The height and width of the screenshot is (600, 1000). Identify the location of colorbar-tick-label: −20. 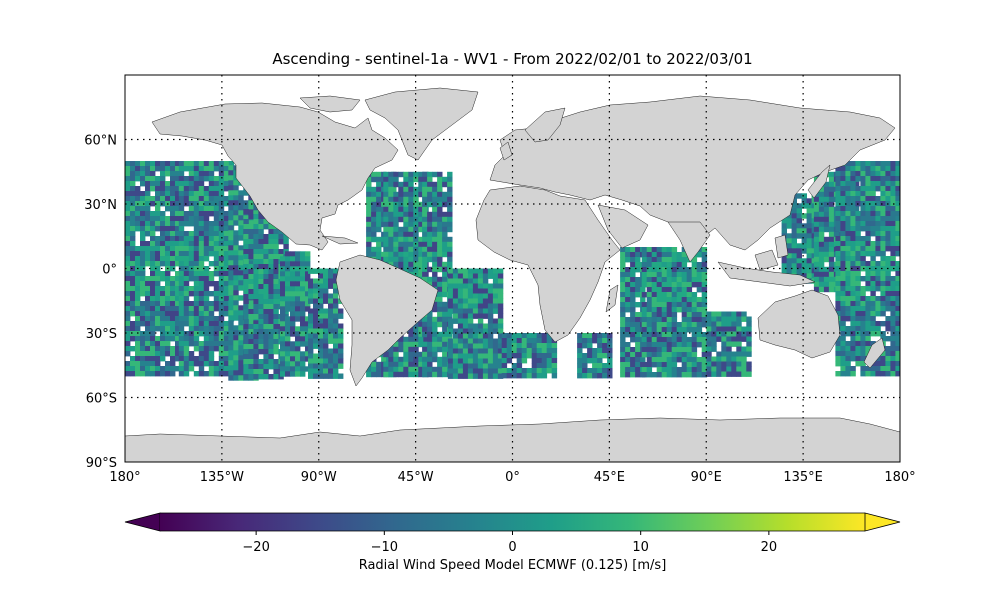
(255, 547).